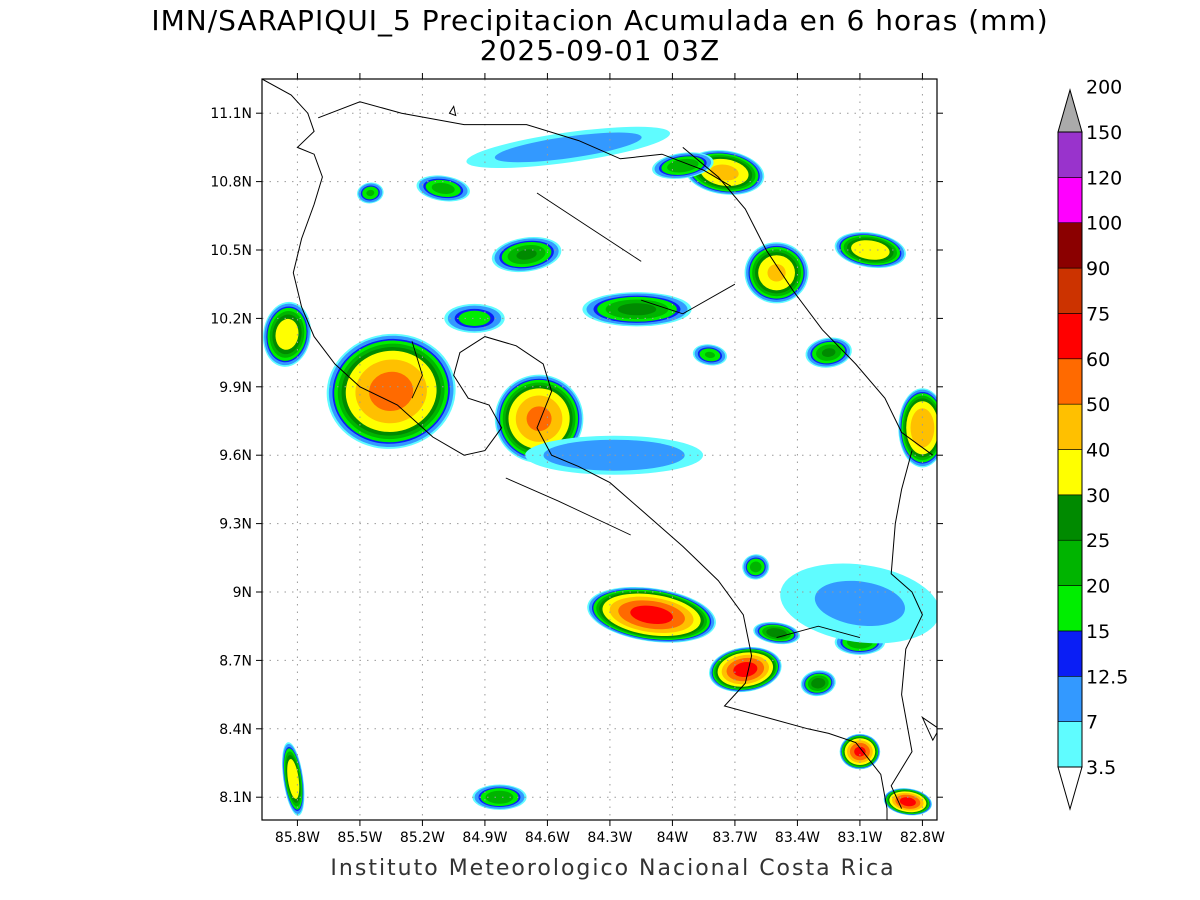 Image resolution: width=1200 pixels, height=900 pixels. Describe the element at coordinates (359, 838) in the screenshot. I see `x-tick-label: 85.5W` at that location.